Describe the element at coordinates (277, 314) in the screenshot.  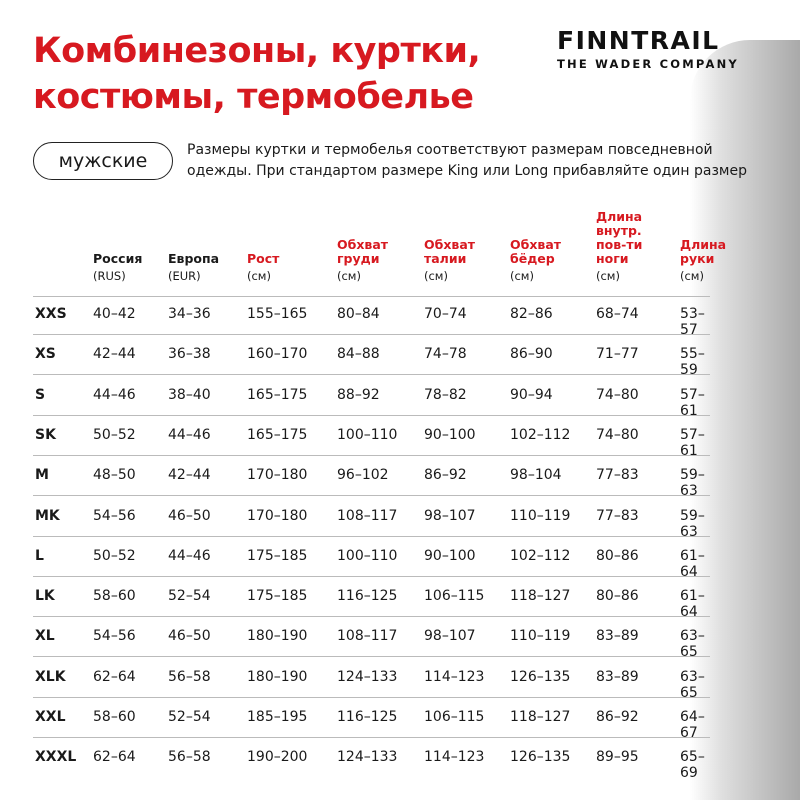
I see `table-cell: 155–165` at that location.